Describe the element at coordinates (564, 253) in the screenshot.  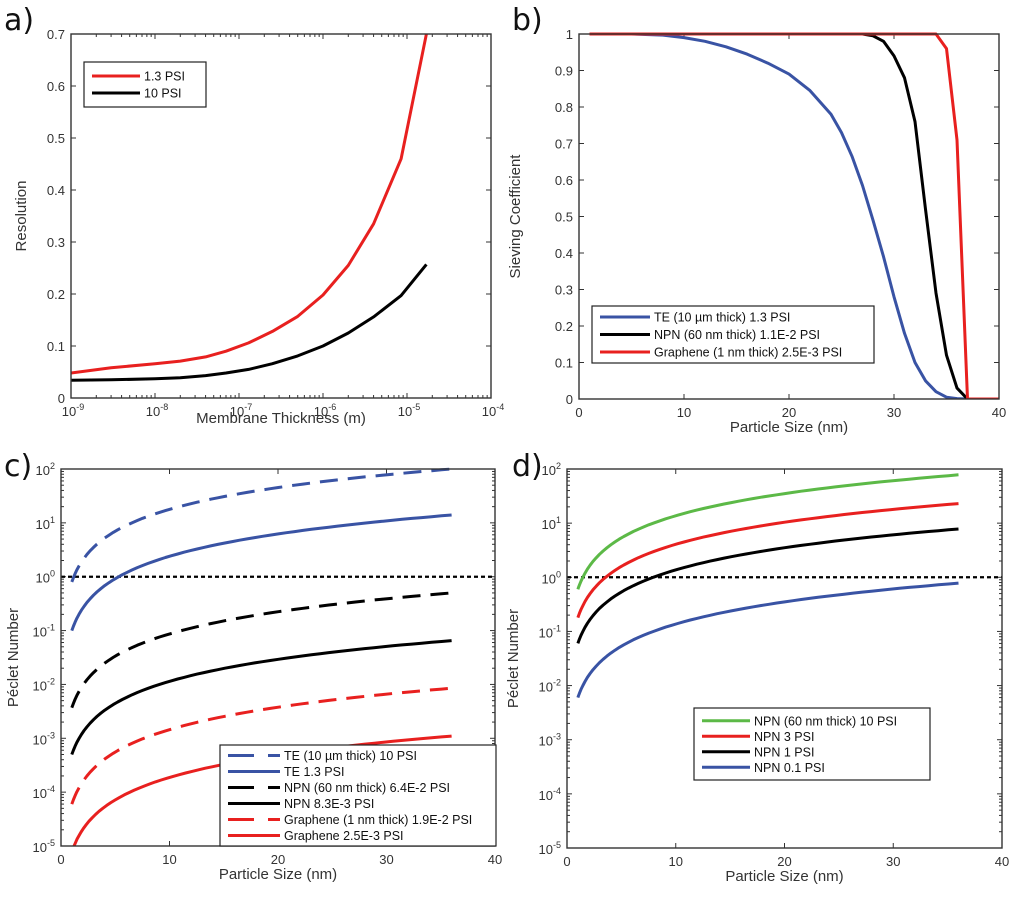
I see `y-tick-label: 0.4` at that location.